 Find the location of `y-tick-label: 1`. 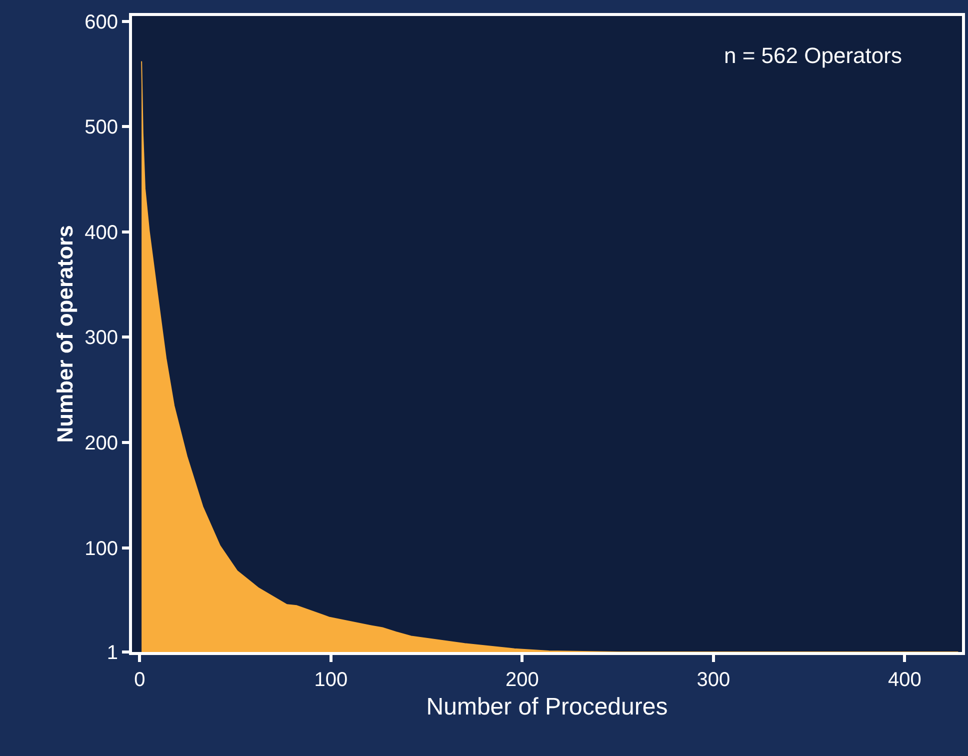

y-tick-label: 1 is located at coordinates (112, 653).